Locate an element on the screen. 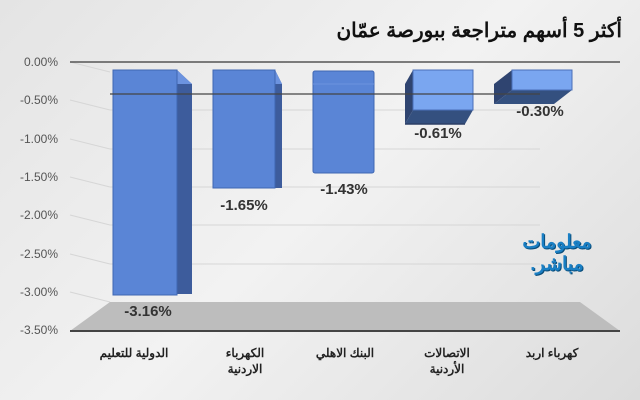  y-tick: -3.00% is located at coordinates (38, 292).